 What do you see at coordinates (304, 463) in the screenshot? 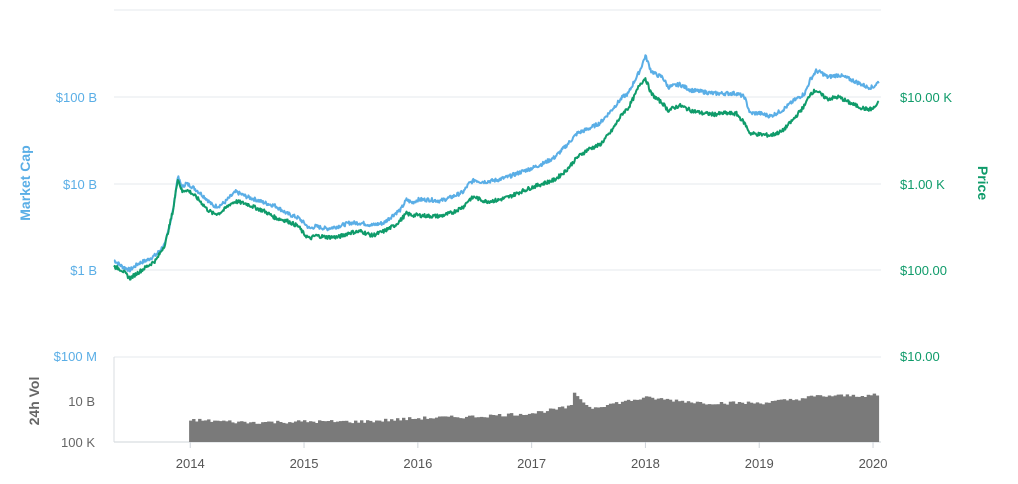
I see `x-tick-label: 2015` at bounding box center [304, 463].